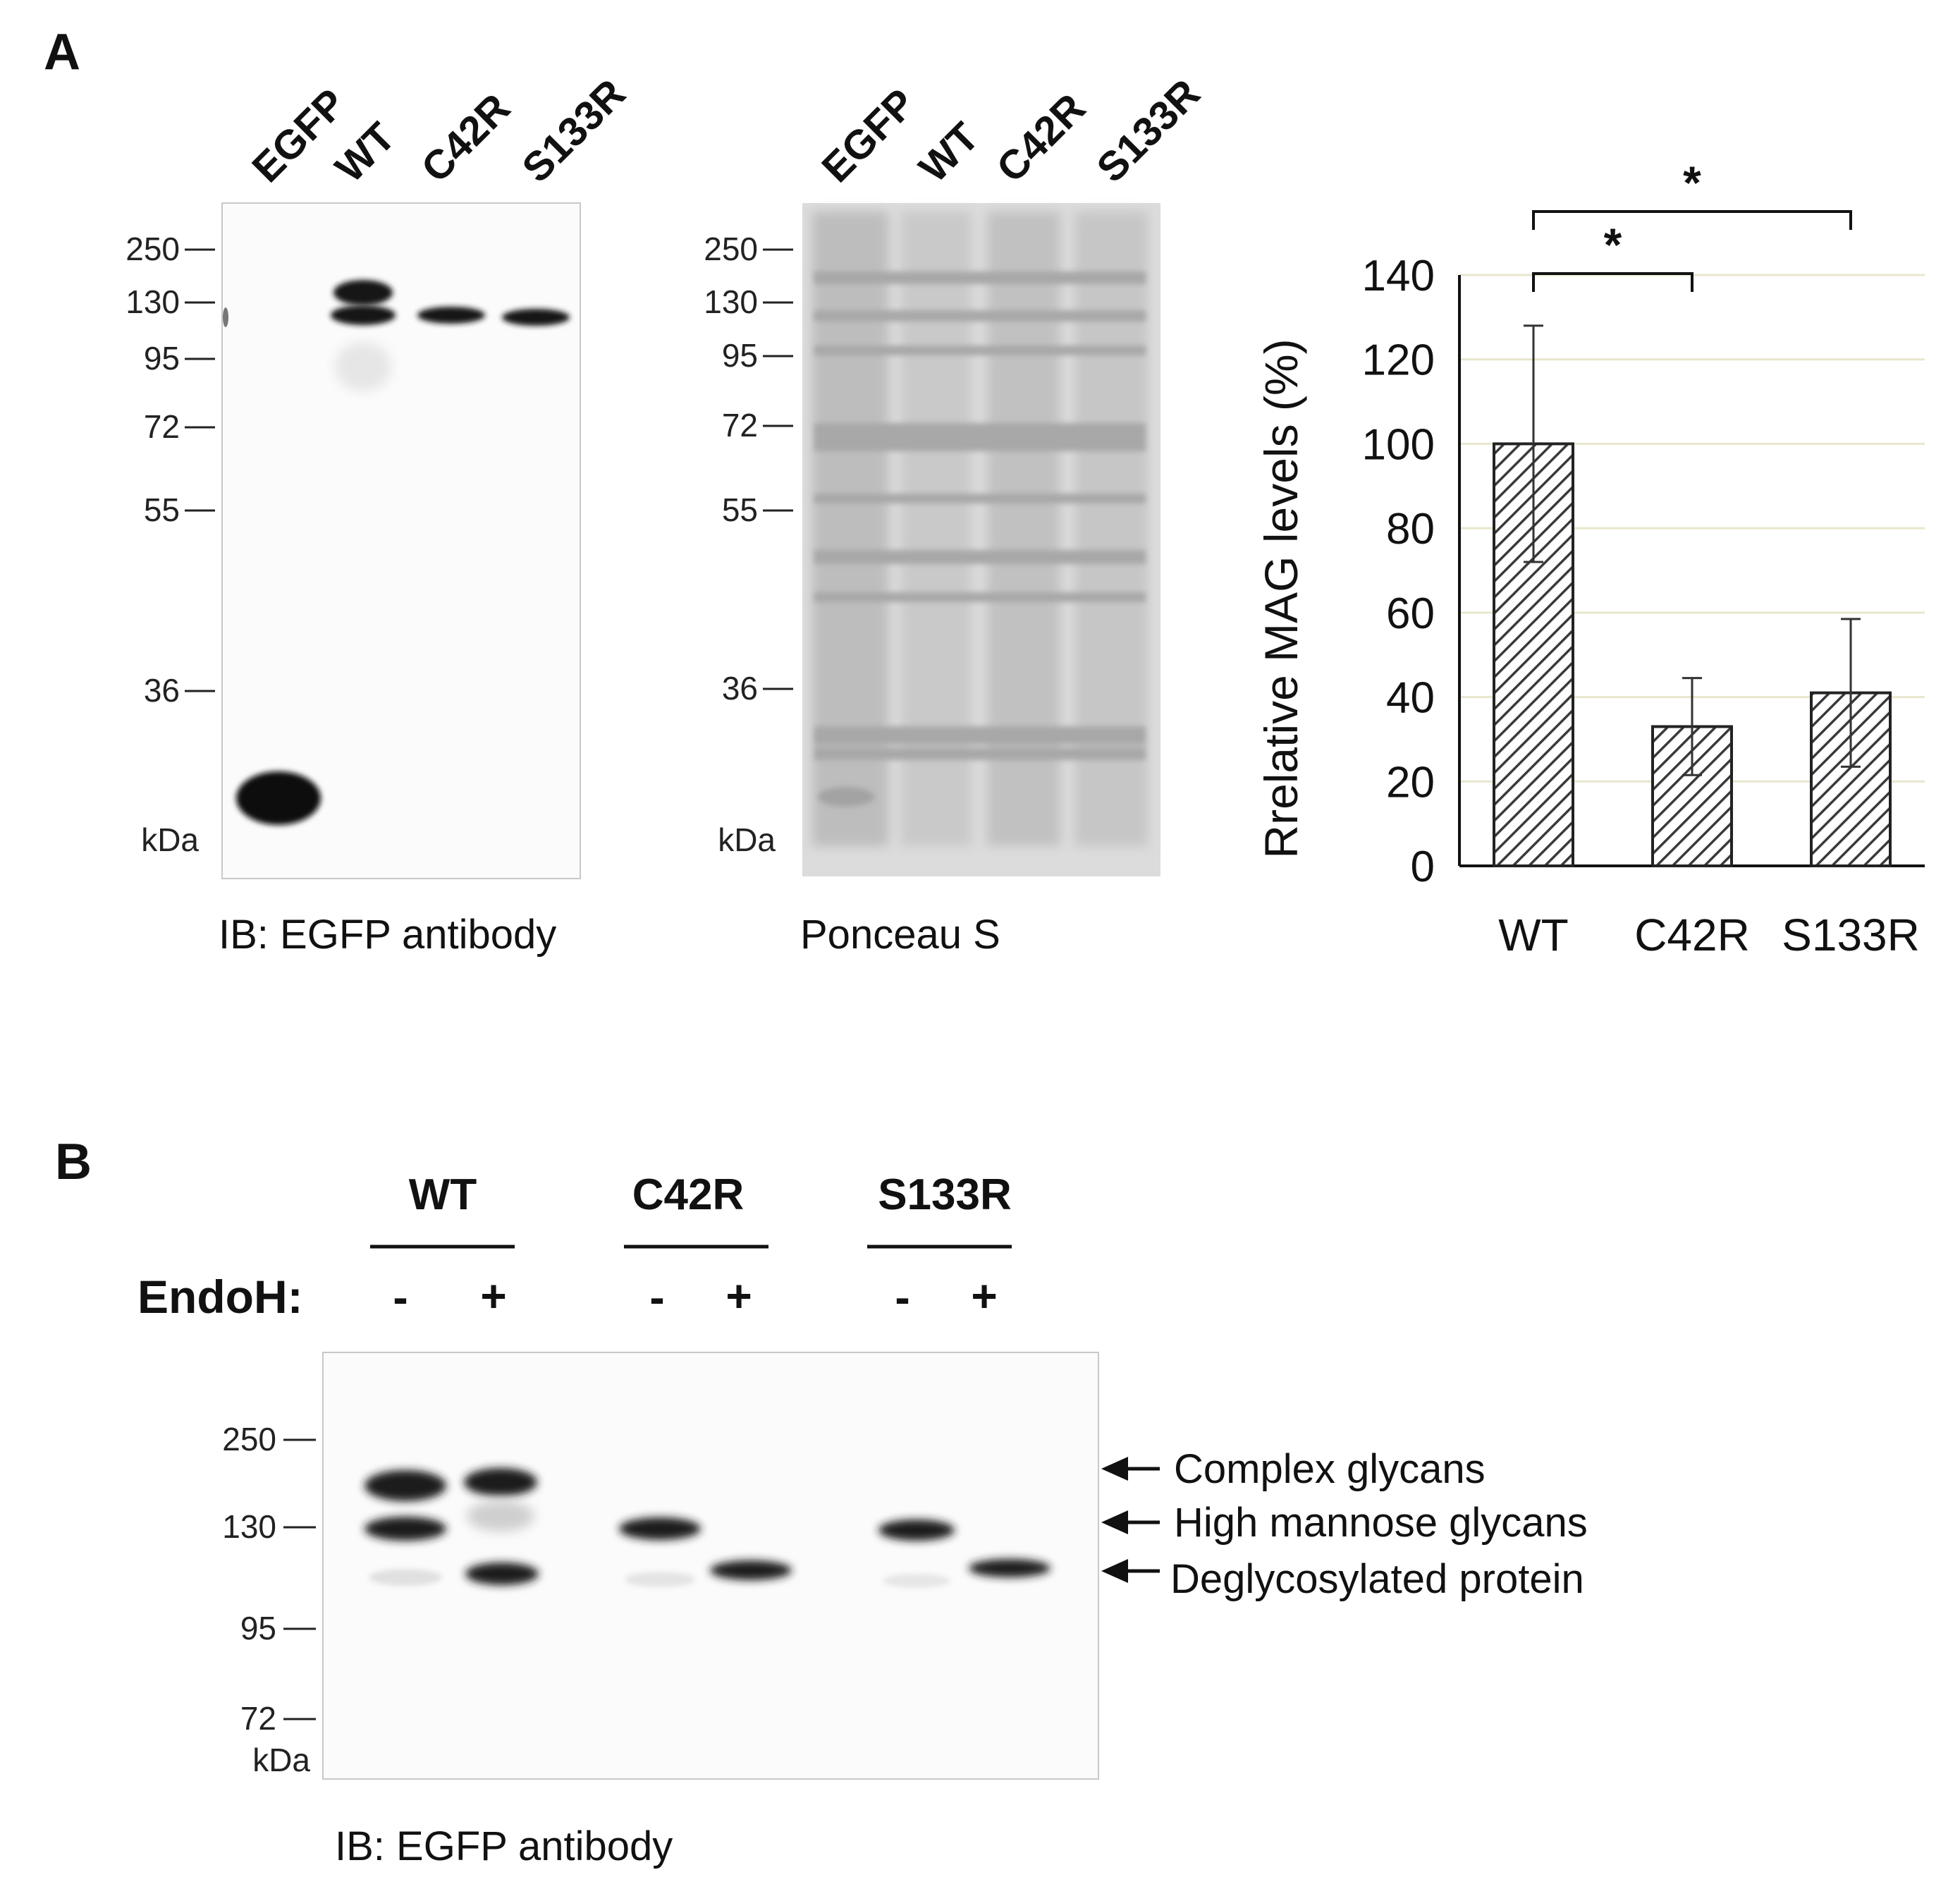 Image resolution: width=1960 pixels, height=1889 pixels. Describe the element at coordinates (708, 1528) in the screenshot. I see `blot-b-bands` at that location.